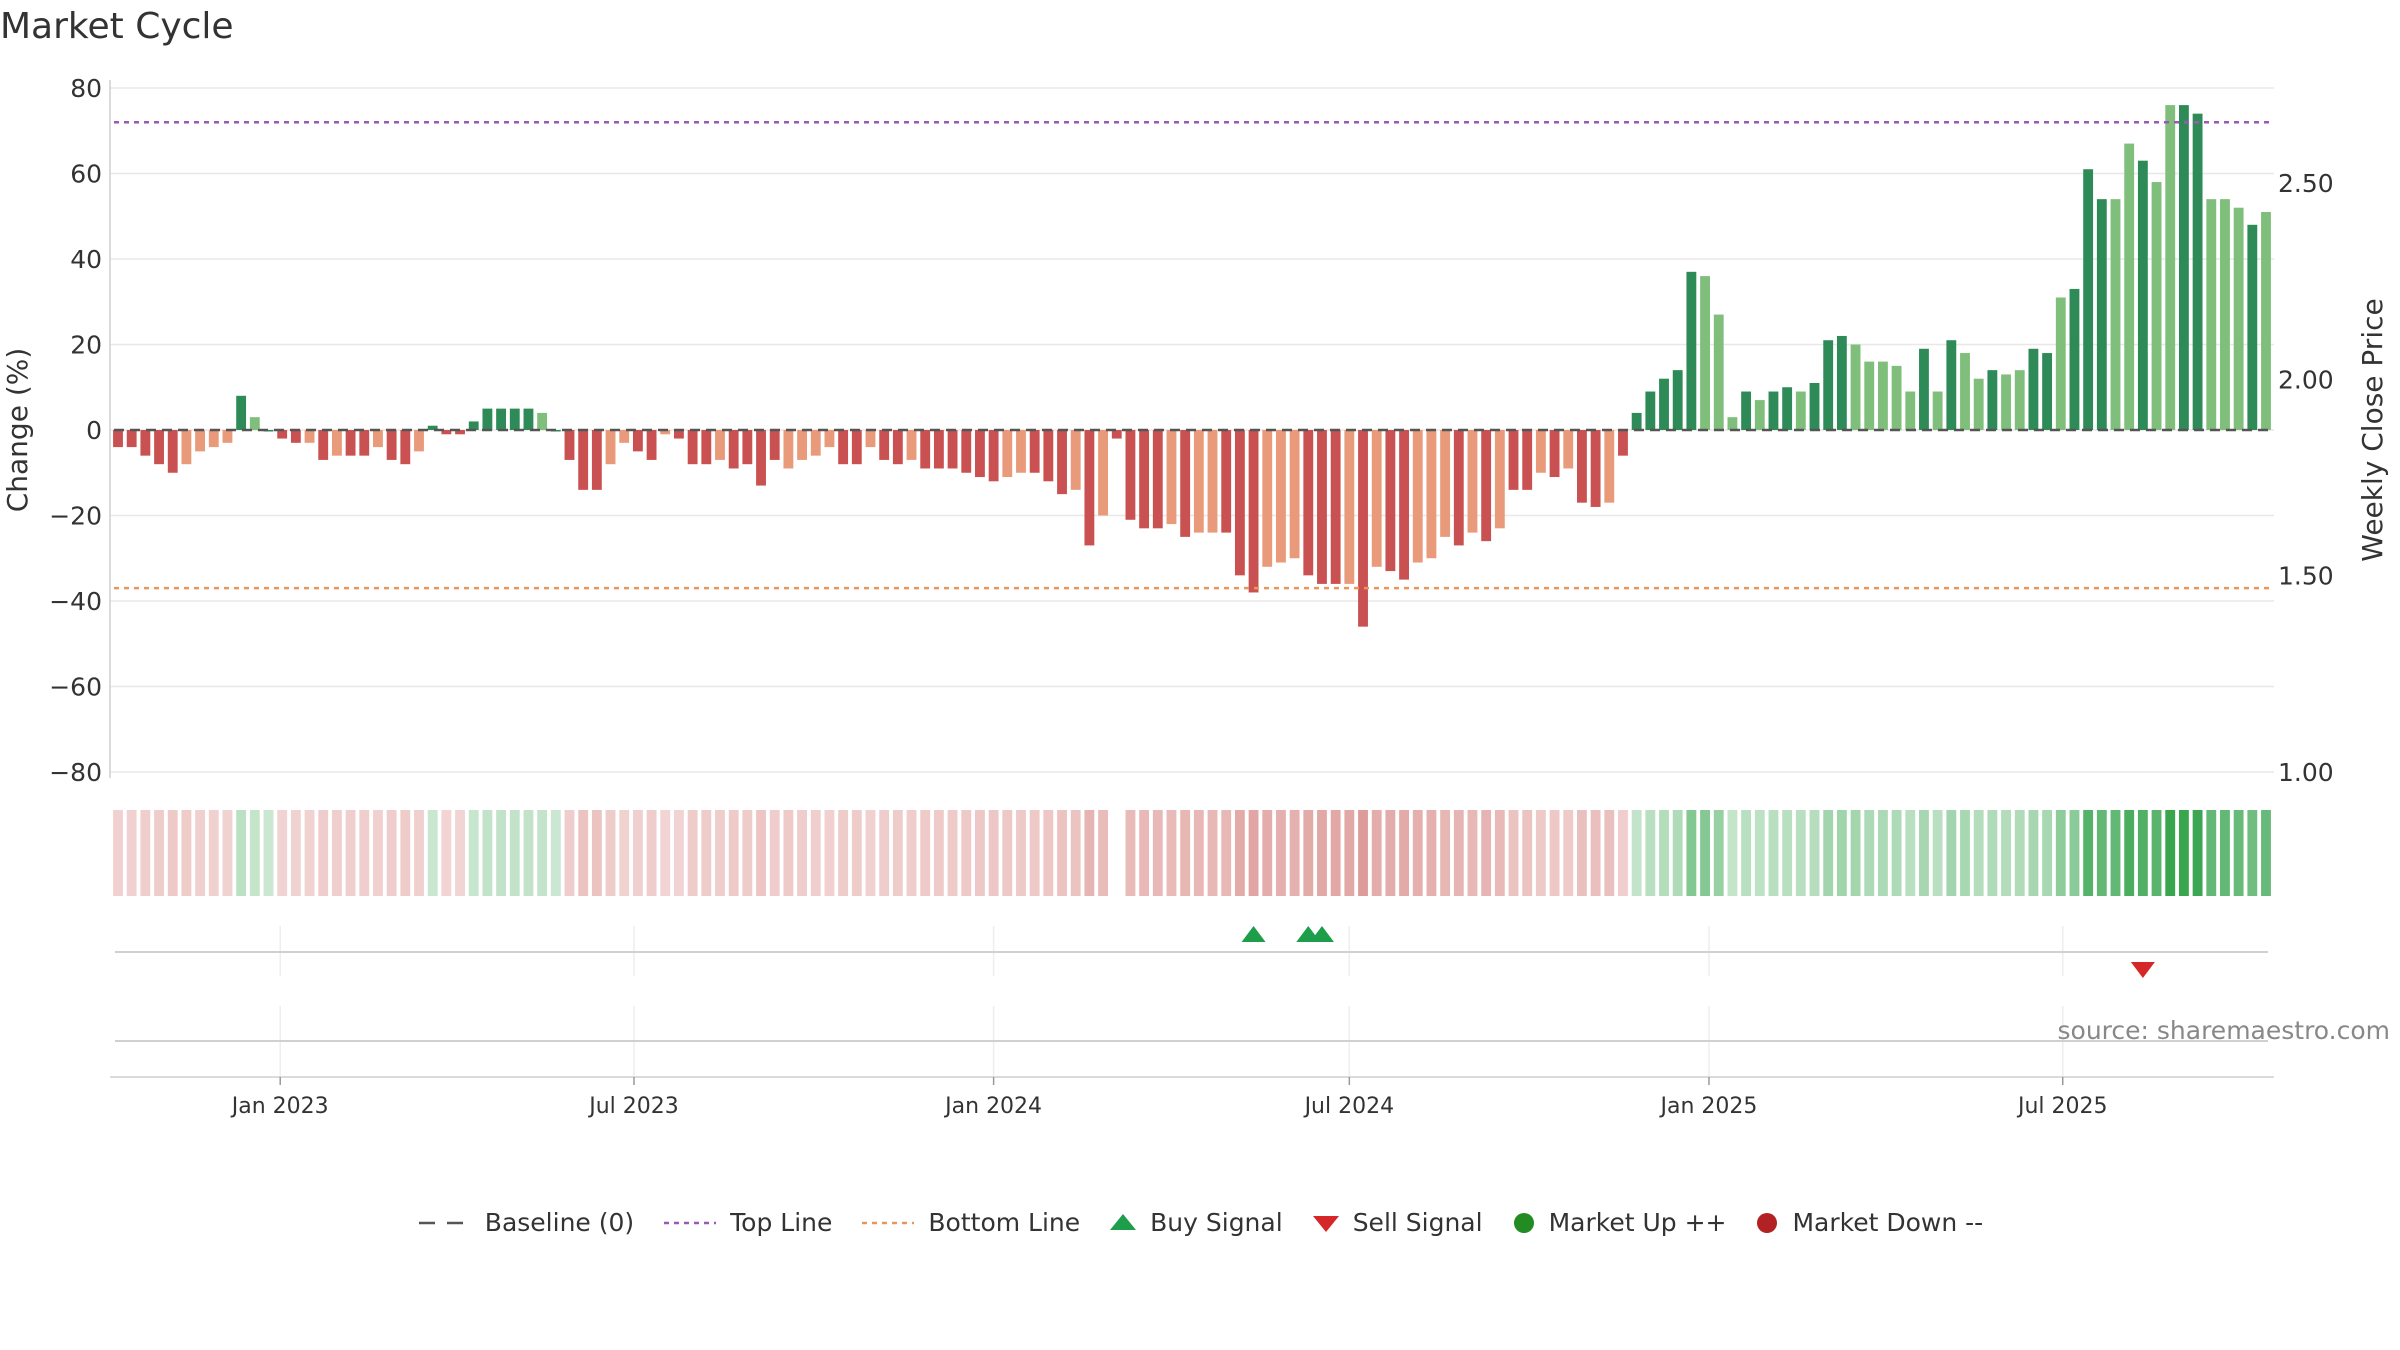 This screenshot has width=2400, height=1350. I want to click on legend-sell-label: Sell Signal, so click(1417, 1222).